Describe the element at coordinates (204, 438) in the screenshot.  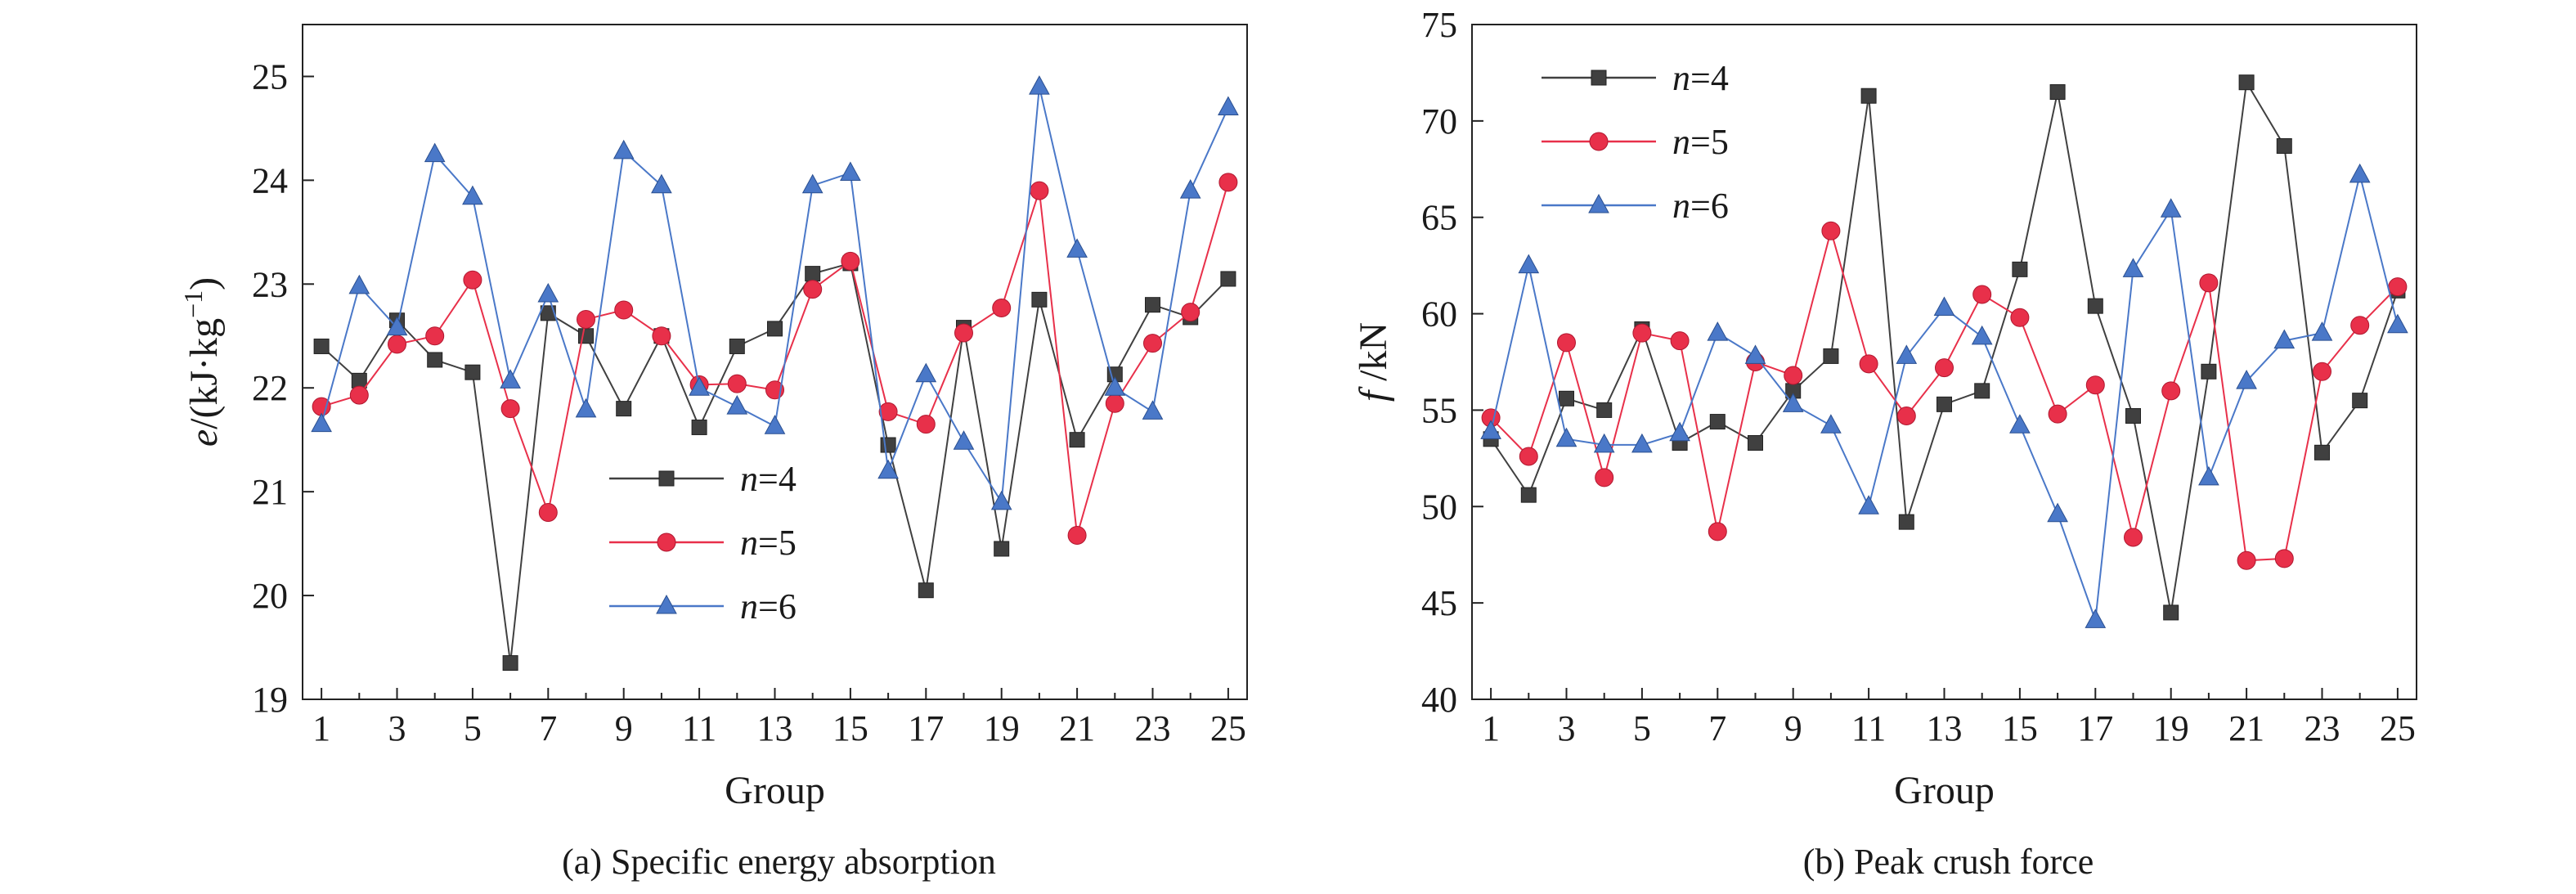
I see `y-axis-variable: e` at that location.